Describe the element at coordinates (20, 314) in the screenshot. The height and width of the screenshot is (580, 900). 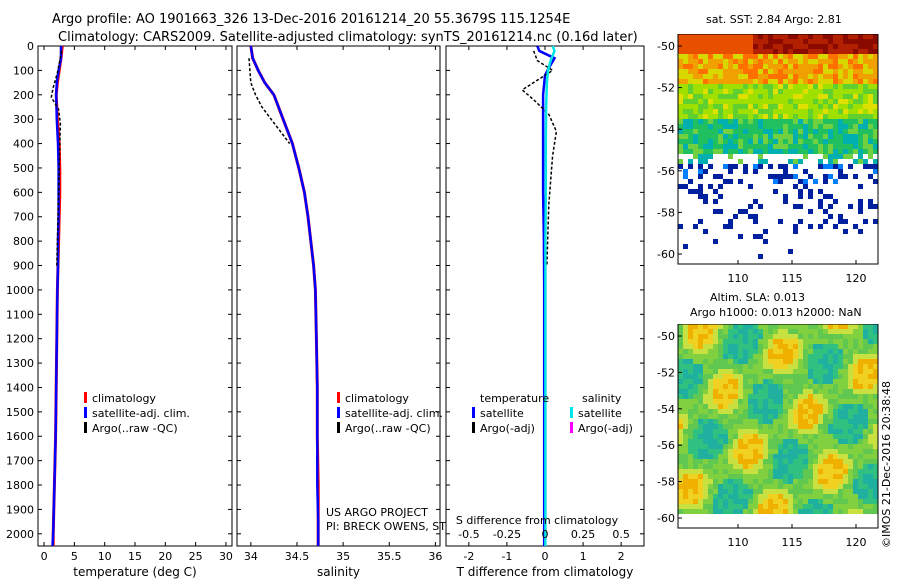
I see `y-tick-label: 1100` at that location.